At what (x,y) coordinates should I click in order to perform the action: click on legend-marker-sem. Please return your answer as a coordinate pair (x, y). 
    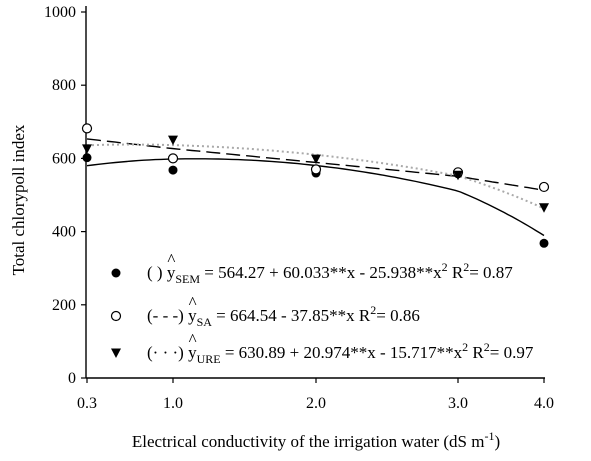
    Looking at the image, I should click on (116, 273).